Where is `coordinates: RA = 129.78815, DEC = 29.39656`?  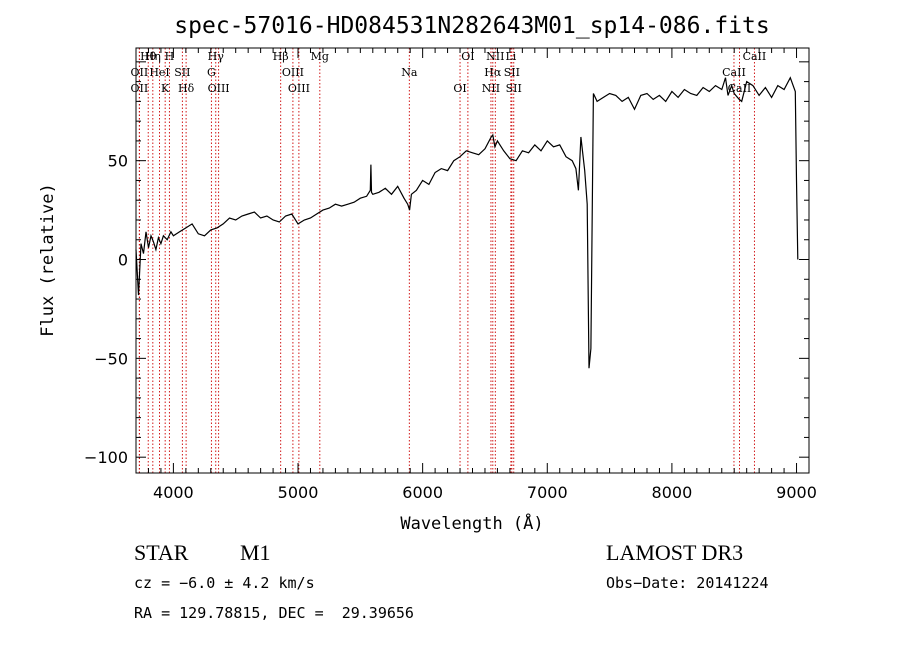
coordinates: RA = 129.78815, DEC = 29.39656 is located at coordinates (274, 613).